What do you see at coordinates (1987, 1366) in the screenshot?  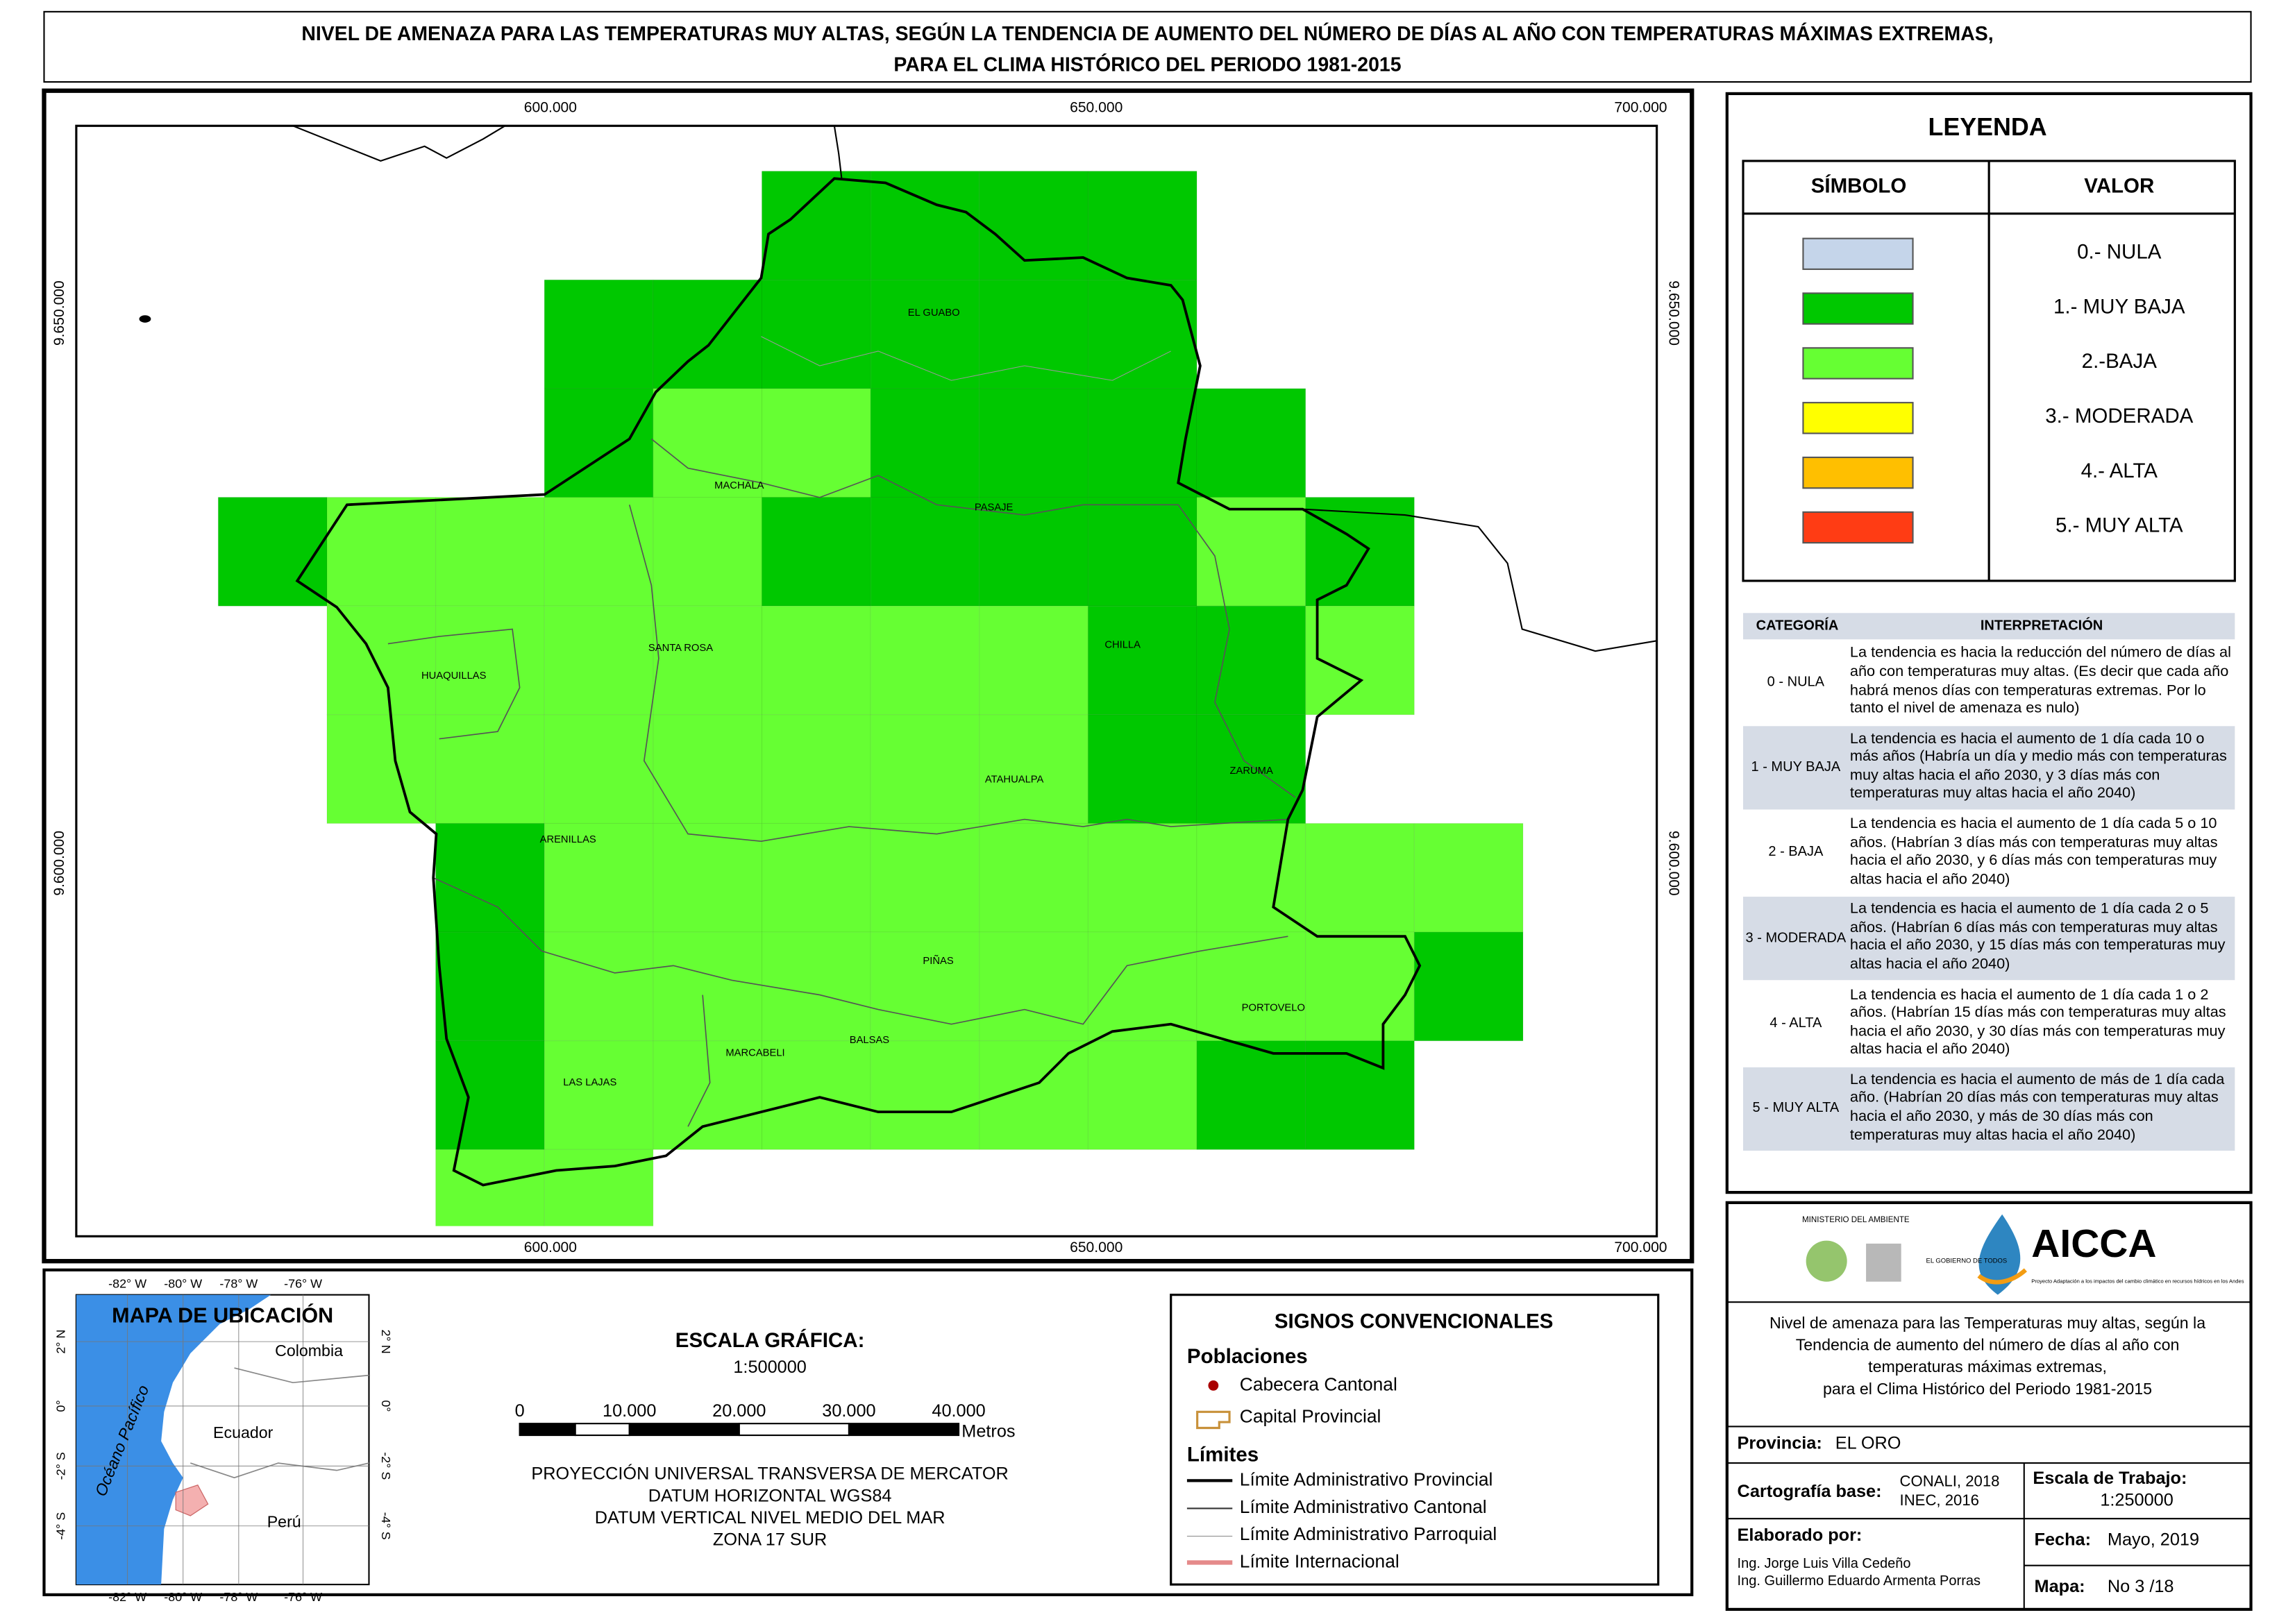 I see `description-line: temperaturas máximas extremas,` at bounding box center [1987, 1366].